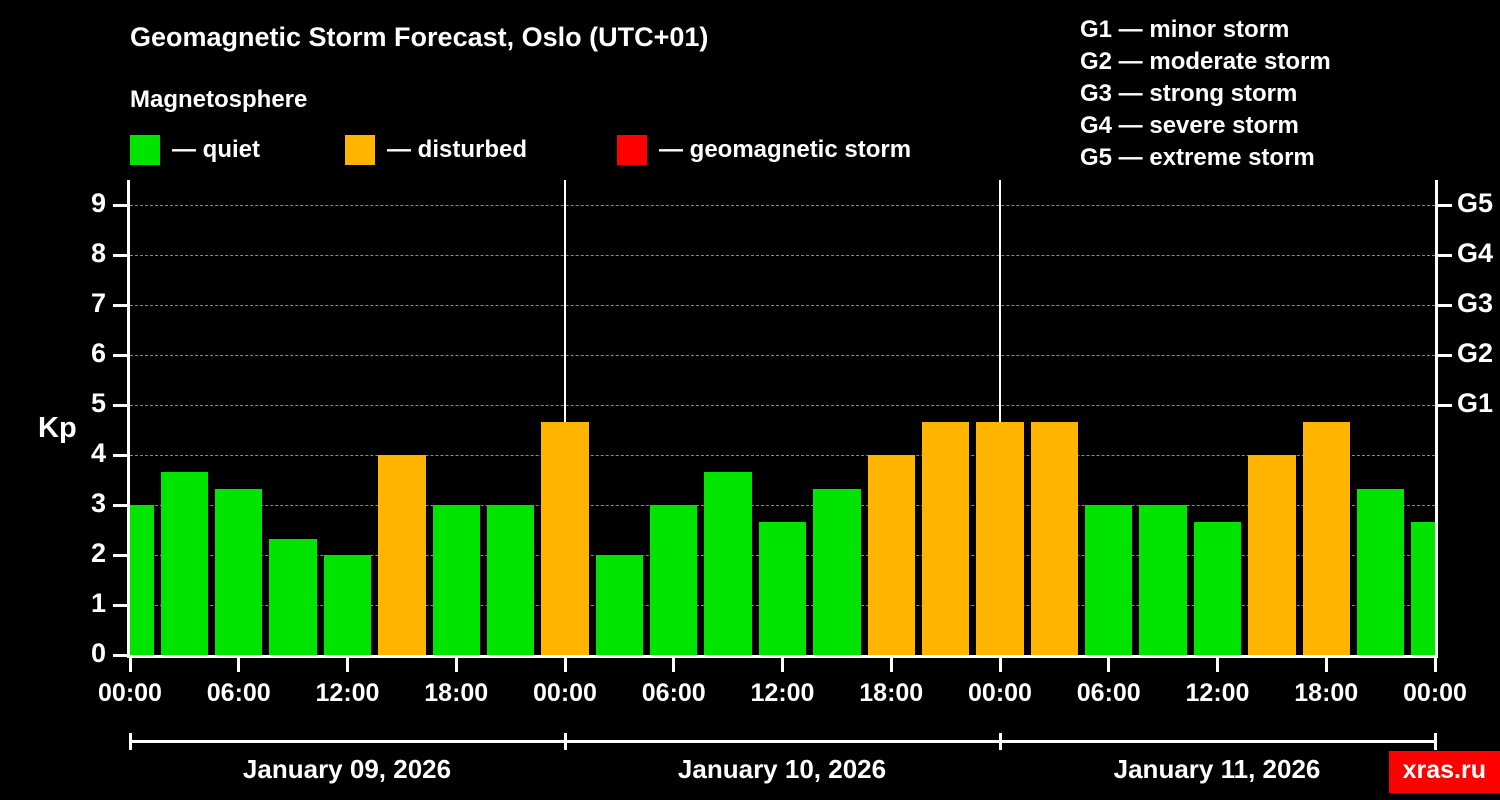 This screenshot has width=1500, height=800. I want to click on y-axis-line, so click(128, 419).